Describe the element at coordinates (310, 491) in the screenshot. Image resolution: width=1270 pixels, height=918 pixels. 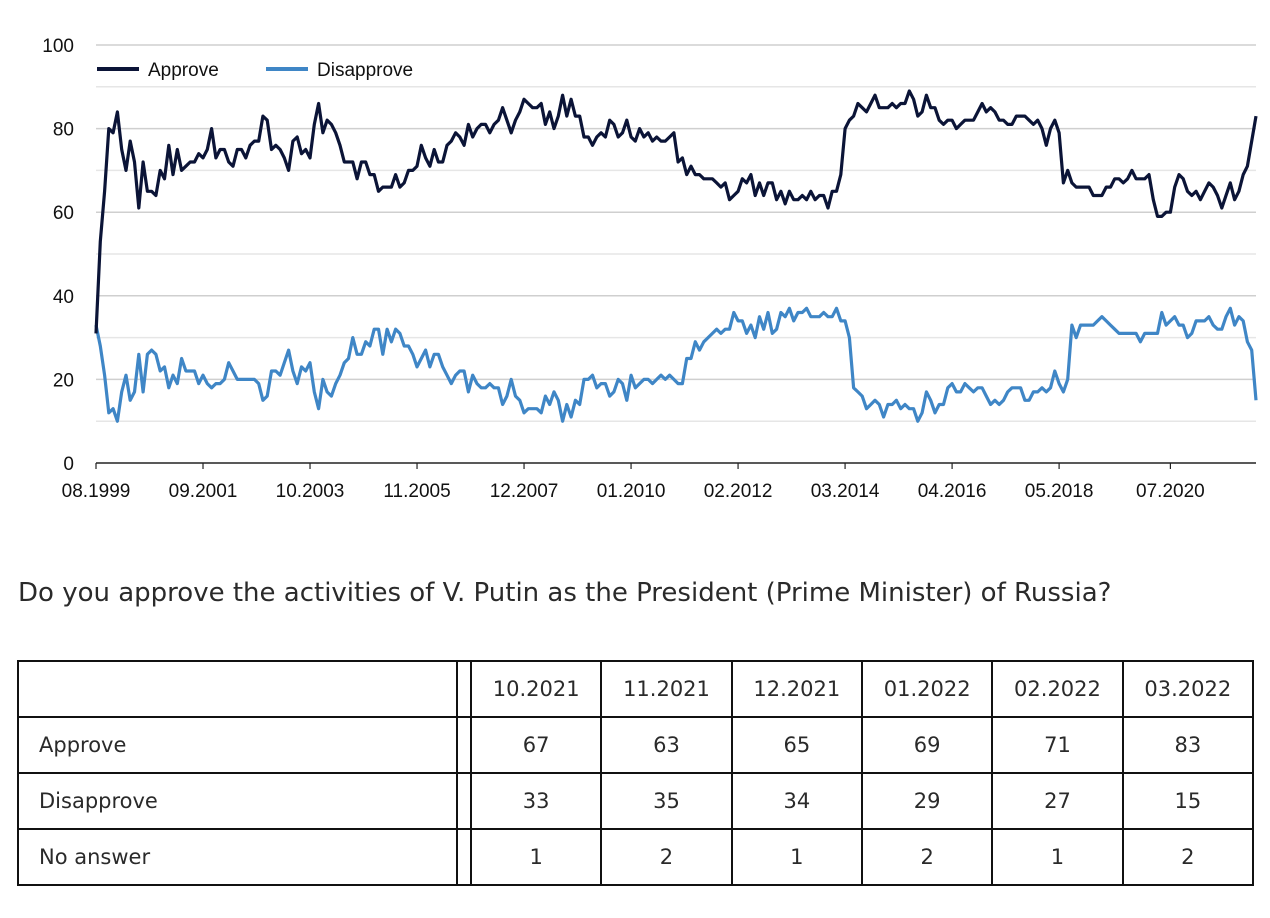
I see `x-tick-label: 10.2003` at that location.